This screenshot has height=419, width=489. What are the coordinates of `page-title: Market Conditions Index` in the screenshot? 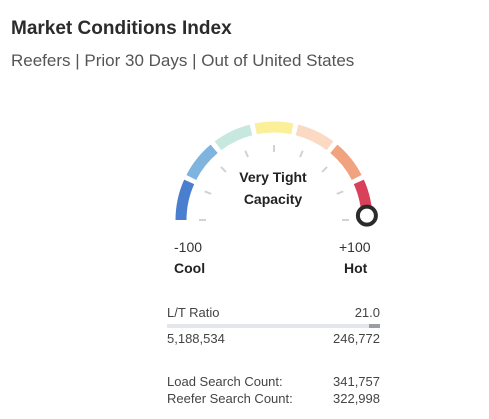 It's located at (121, 28).